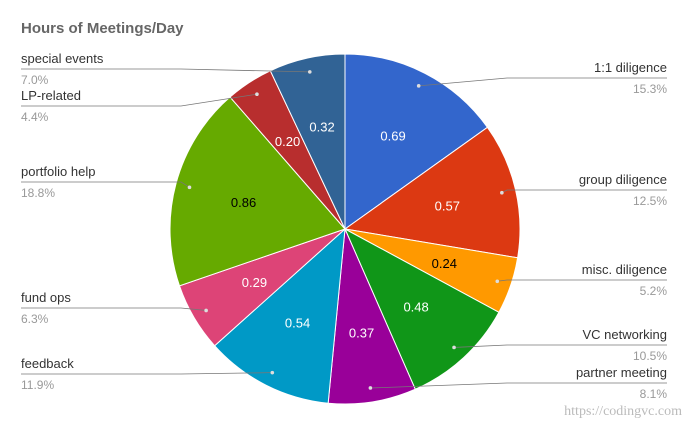 Image resolution: width=688 pixels, height=426 pixels. What do you see at coordinates (518, 385) in the screenshot?
I see `leader-line-partner-meeting` at bounding box center [518, 385].